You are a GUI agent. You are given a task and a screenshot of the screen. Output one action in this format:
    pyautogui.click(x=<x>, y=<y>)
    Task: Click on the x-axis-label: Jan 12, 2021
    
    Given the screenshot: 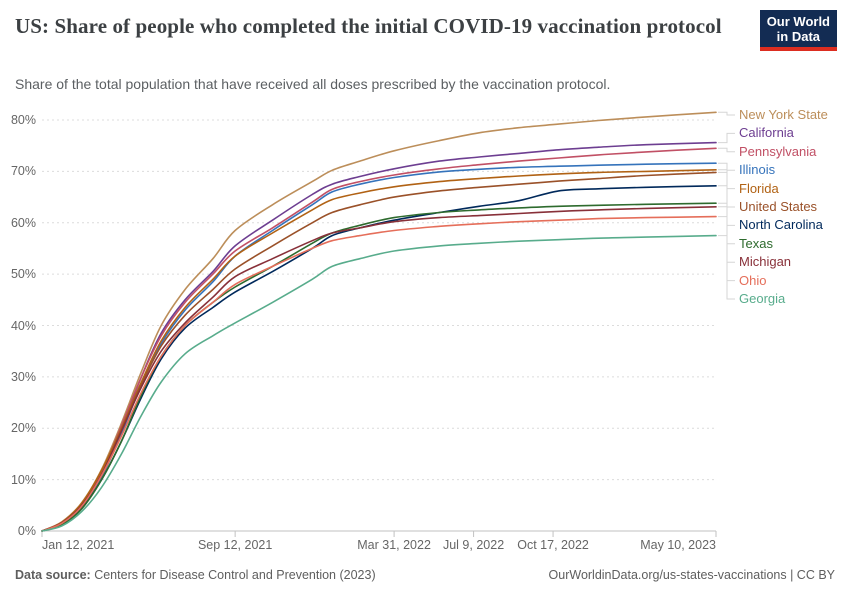 What is the action you would take?
    pyautogui.click(x=78, y=545)
    